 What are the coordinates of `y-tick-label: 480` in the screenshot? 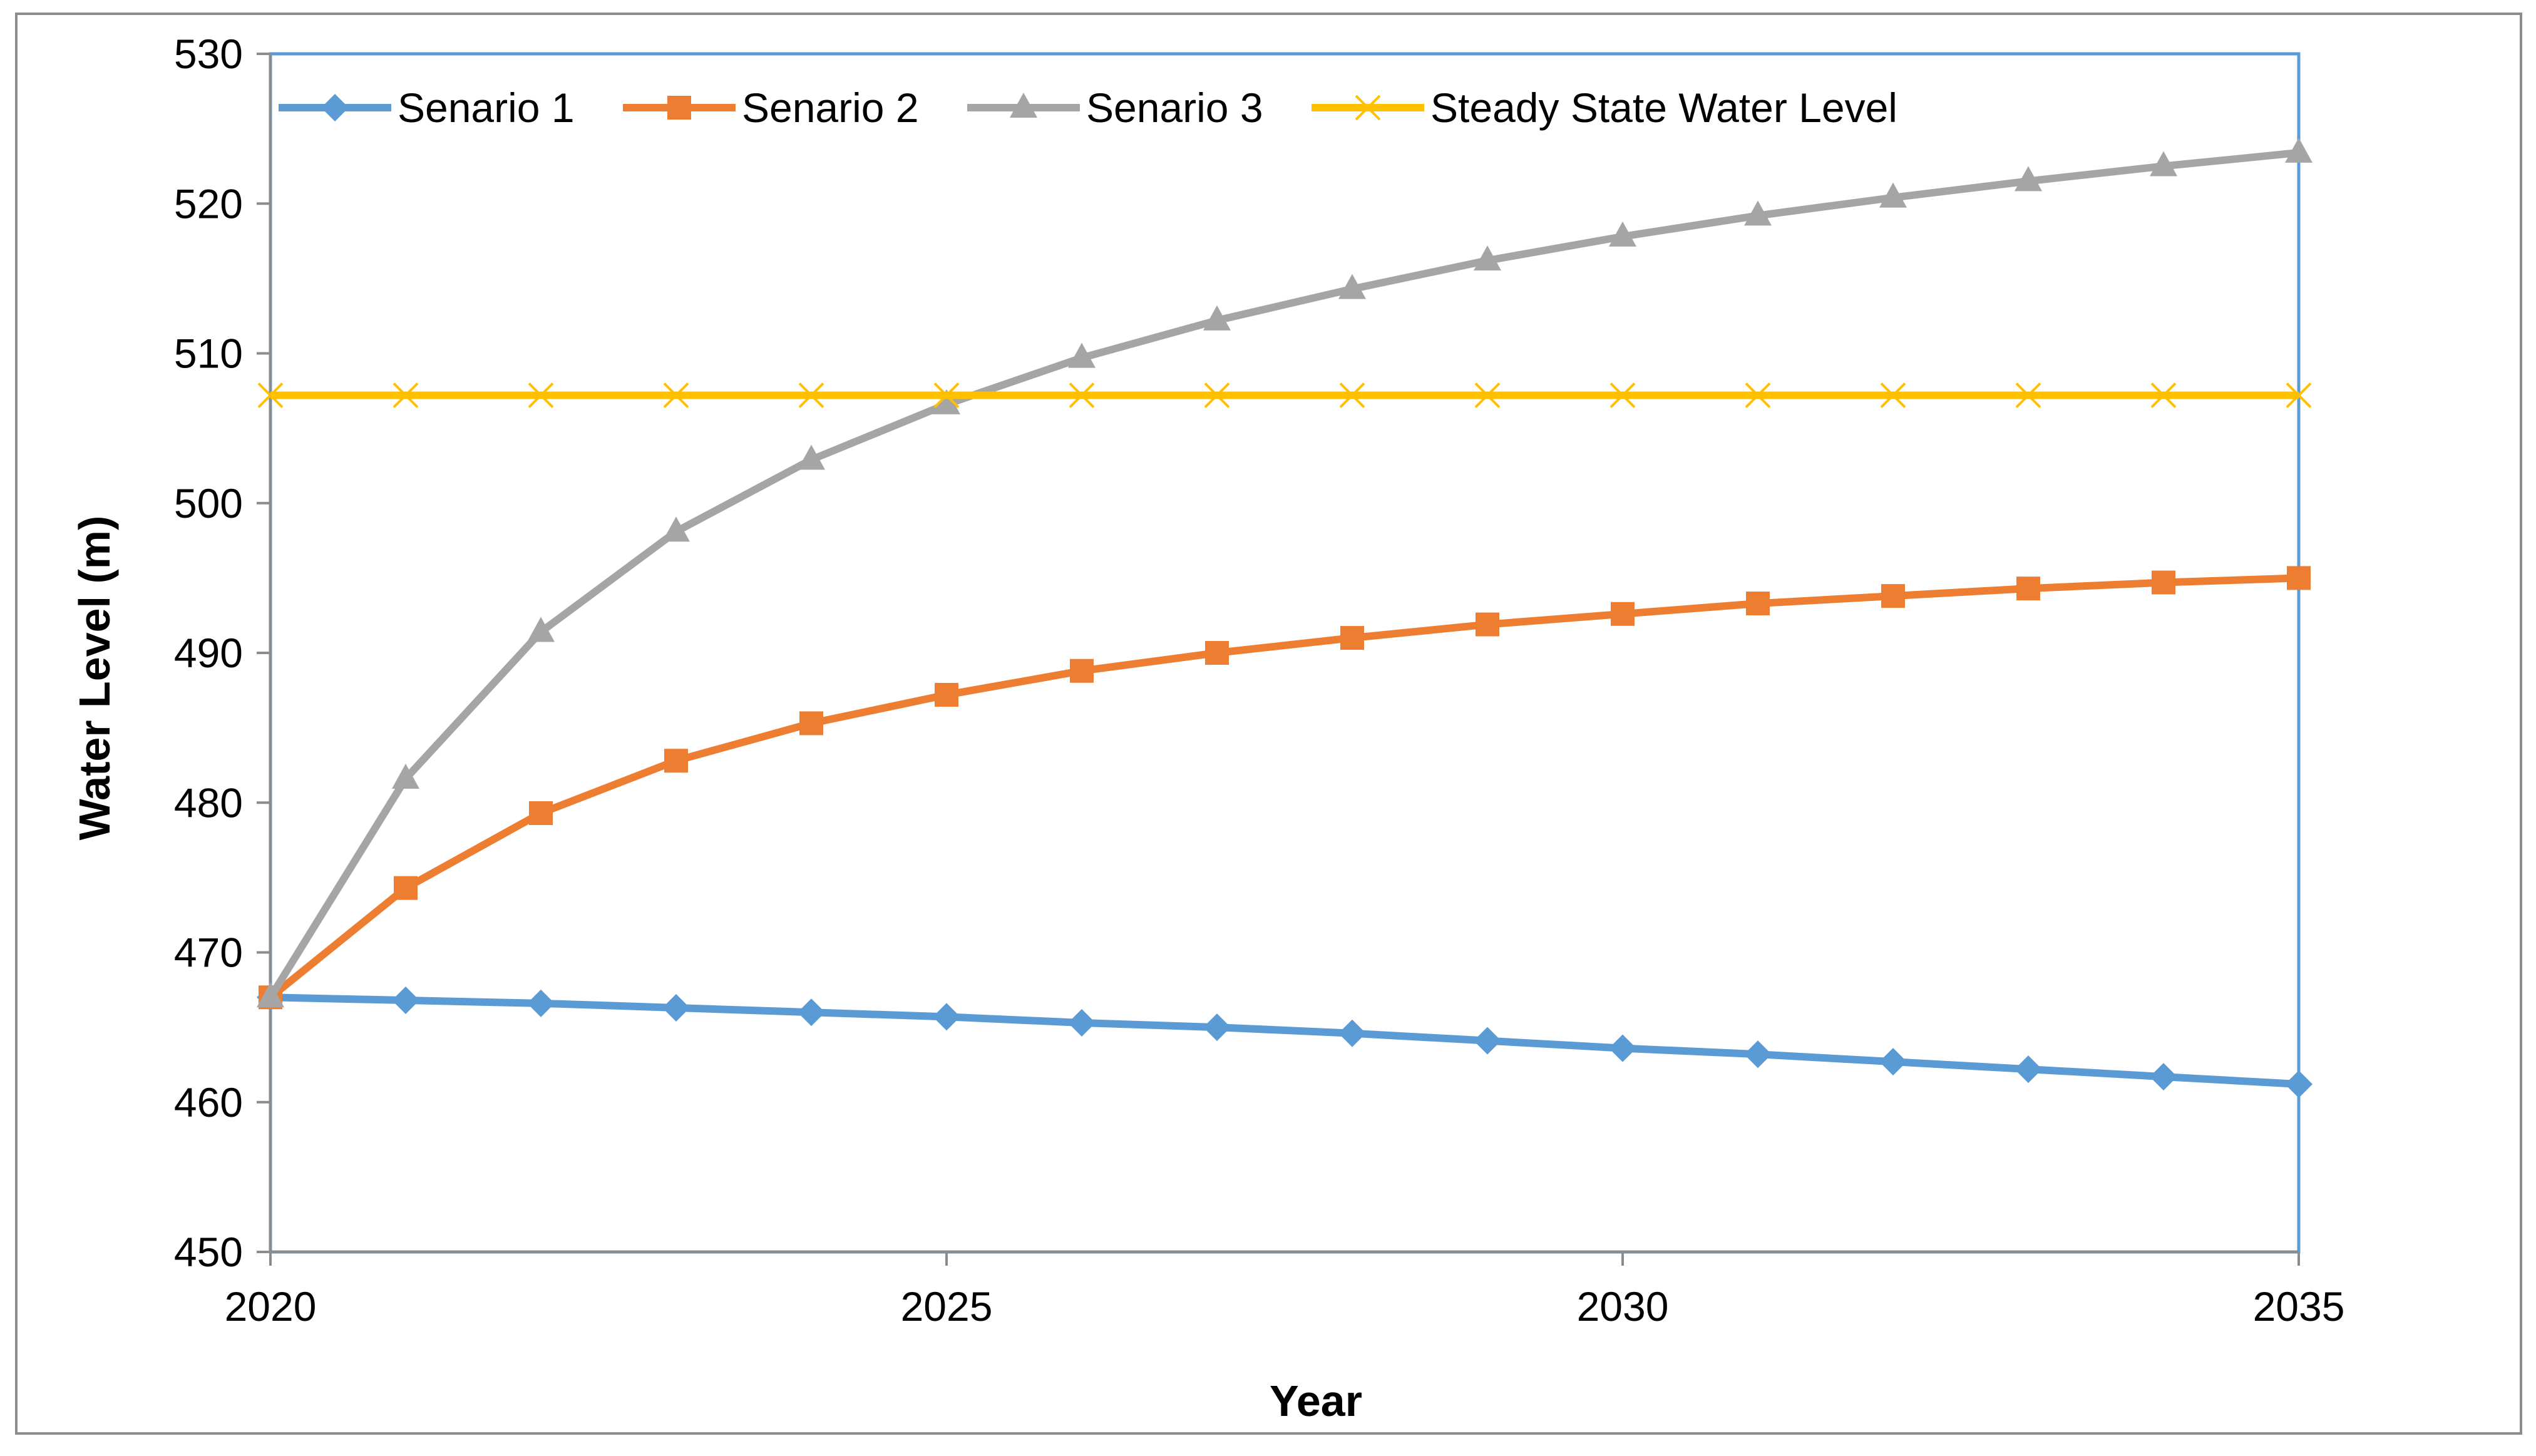 It's located at (208, 803).